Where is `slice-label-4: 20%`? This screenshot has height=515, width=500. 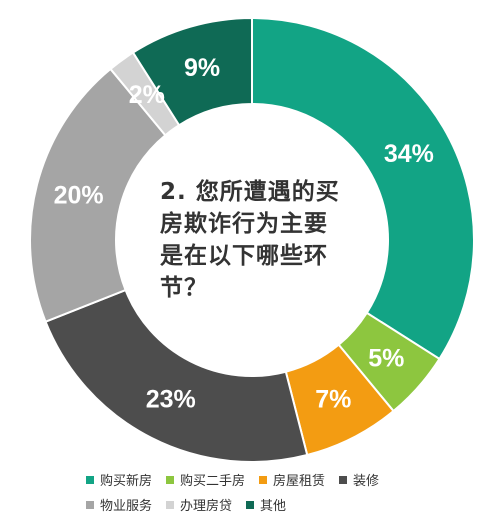 slice-label-4: 20% is located at coordinates (79, 195).